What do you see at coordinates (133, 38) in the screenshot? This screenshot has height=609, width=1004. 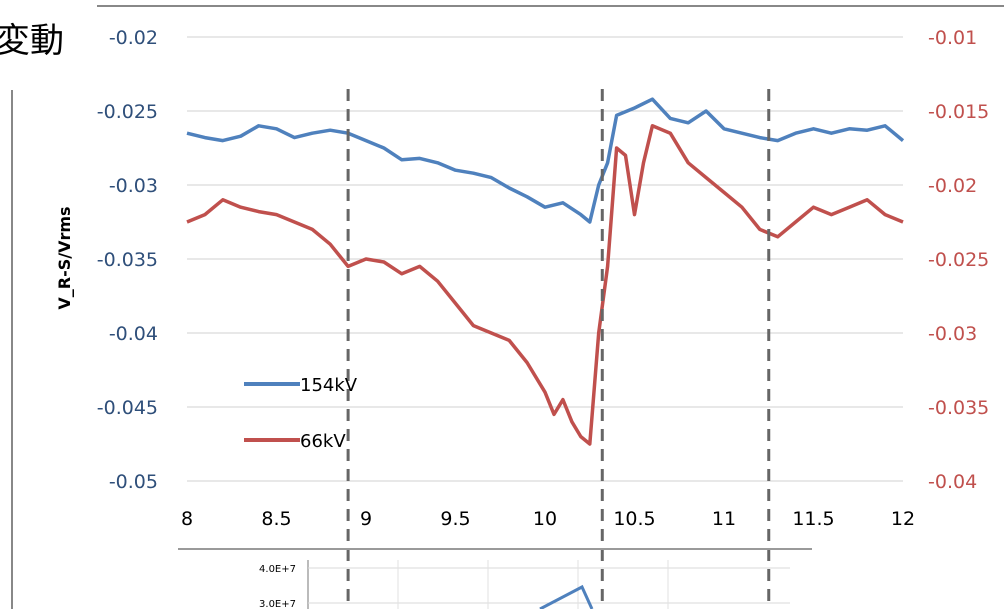 I see `left-tick-label: -0.02` at bounding box center [133, 38].